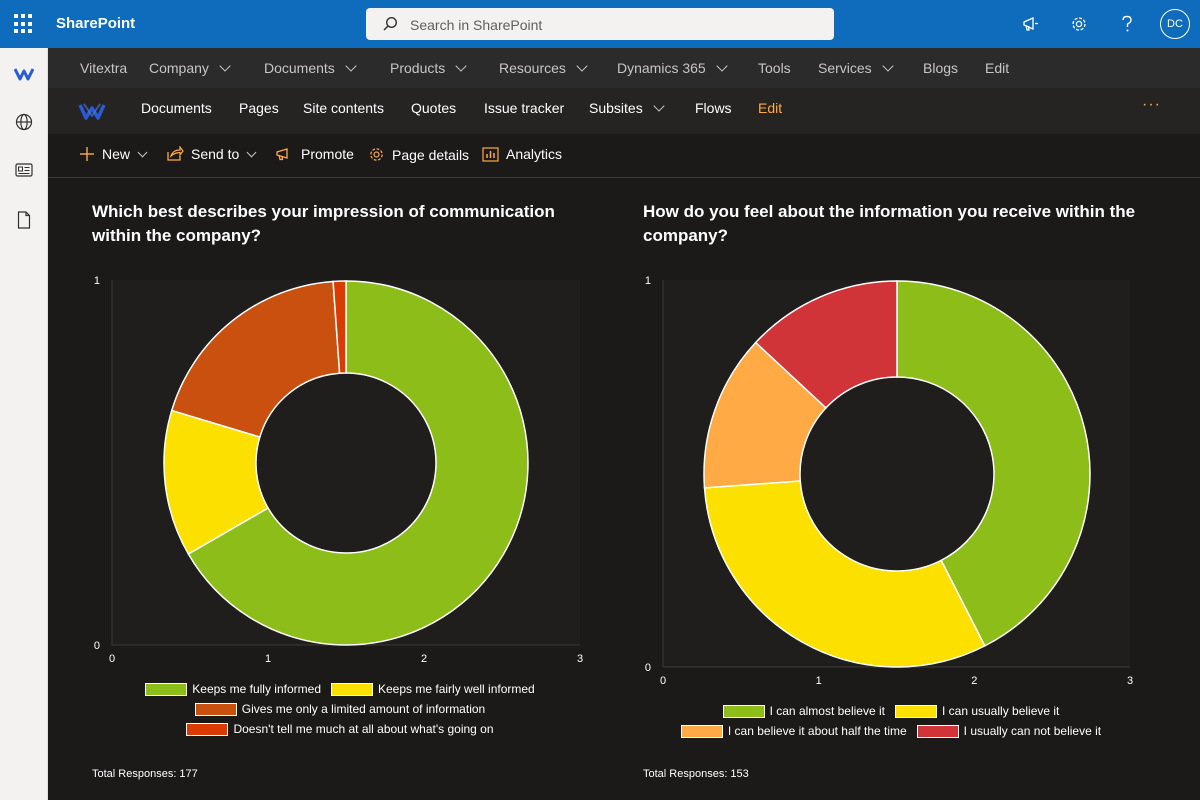 This screenshot has height=800, width=1200. I want to click on site-nav-label: Edit, so click(770, 108).